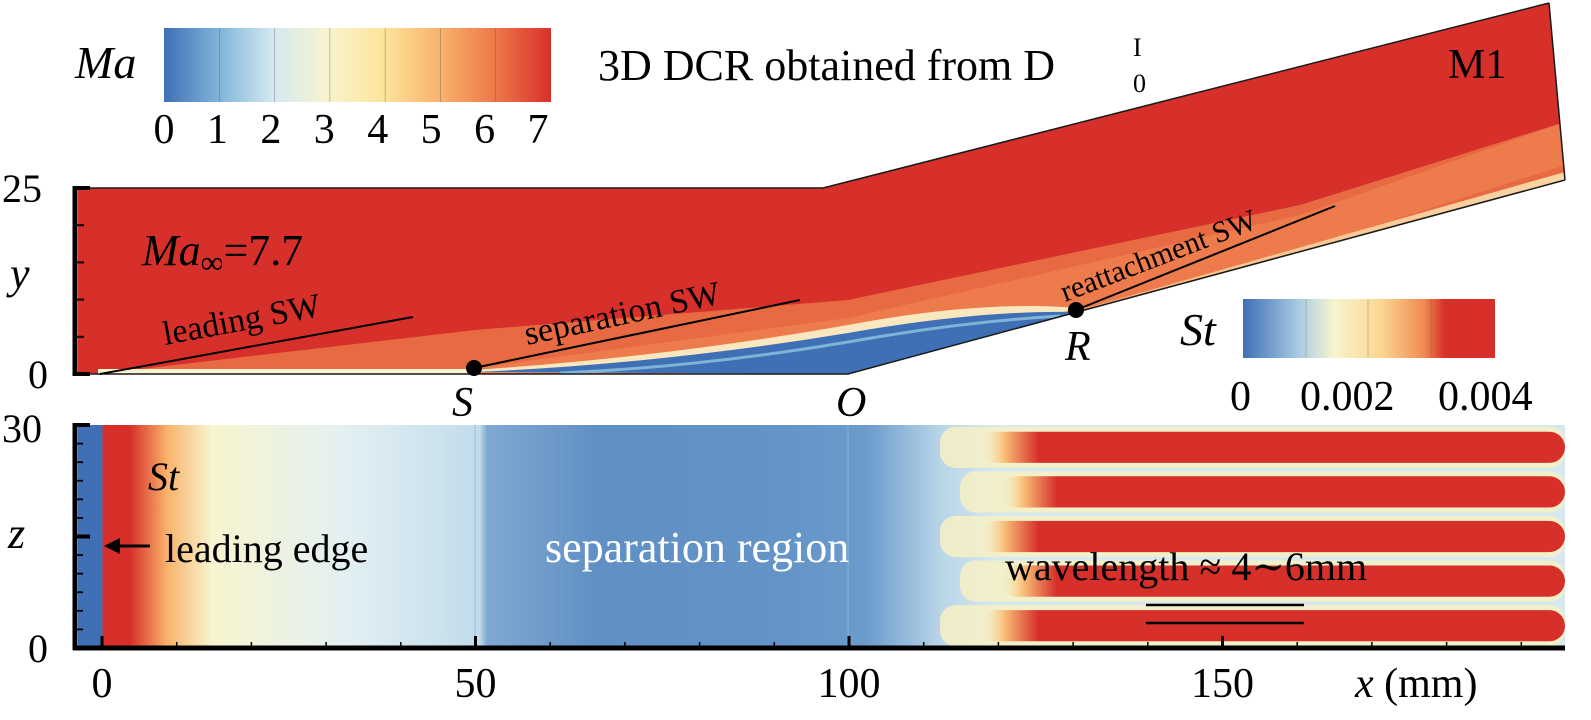  I want to click on point-r-marker, so click(1076, 310).